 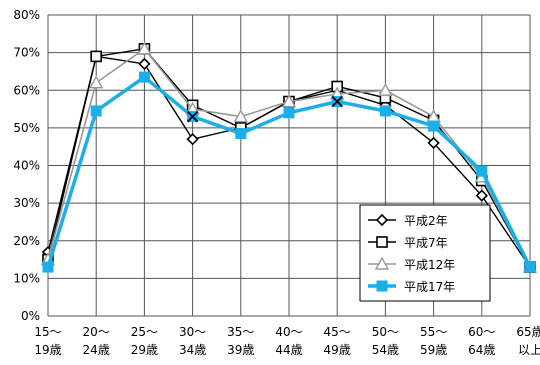 I want to click on x-tick-label: 59歳, so click(x=433, y=350).